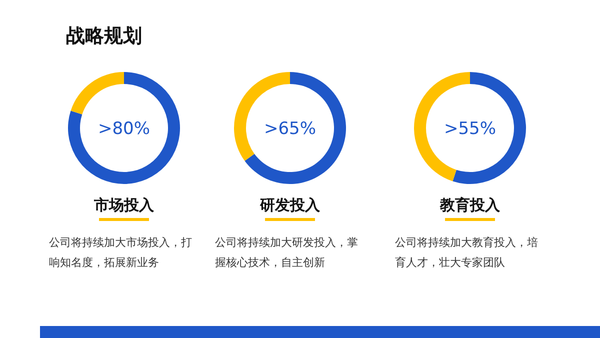  Describe the element at coordinates (470, 205) in the screenshot. I see `text: 教育投入` at that location.